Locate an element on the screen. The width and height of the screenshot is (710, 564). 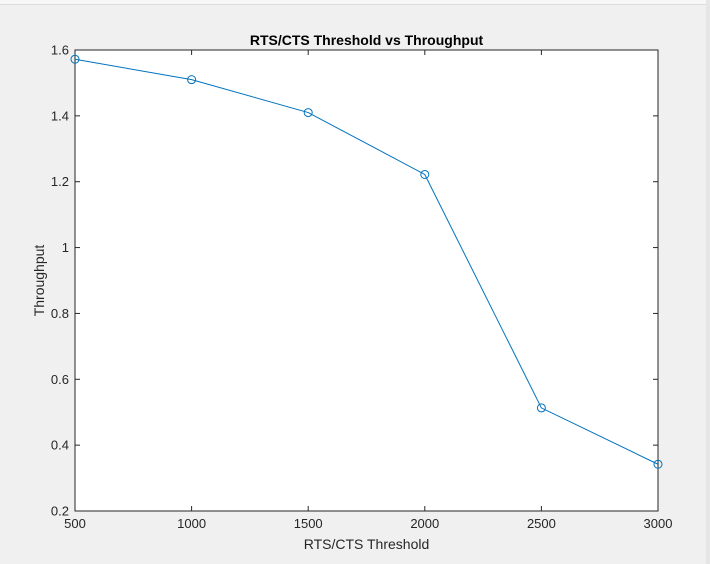
y-tick-label: 0.4 is located at coordinates (60, 445).